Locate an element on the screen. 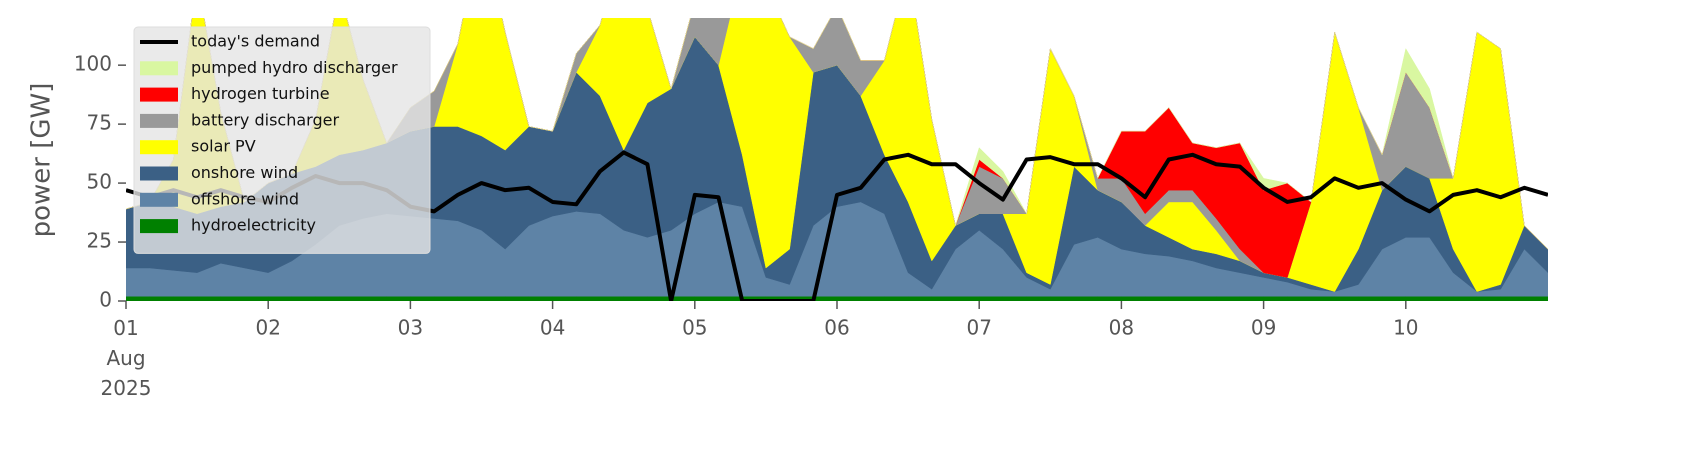 This screenshot has width=1706, height=460. y-tick-label: 0 is located at coordinates (105, 300).